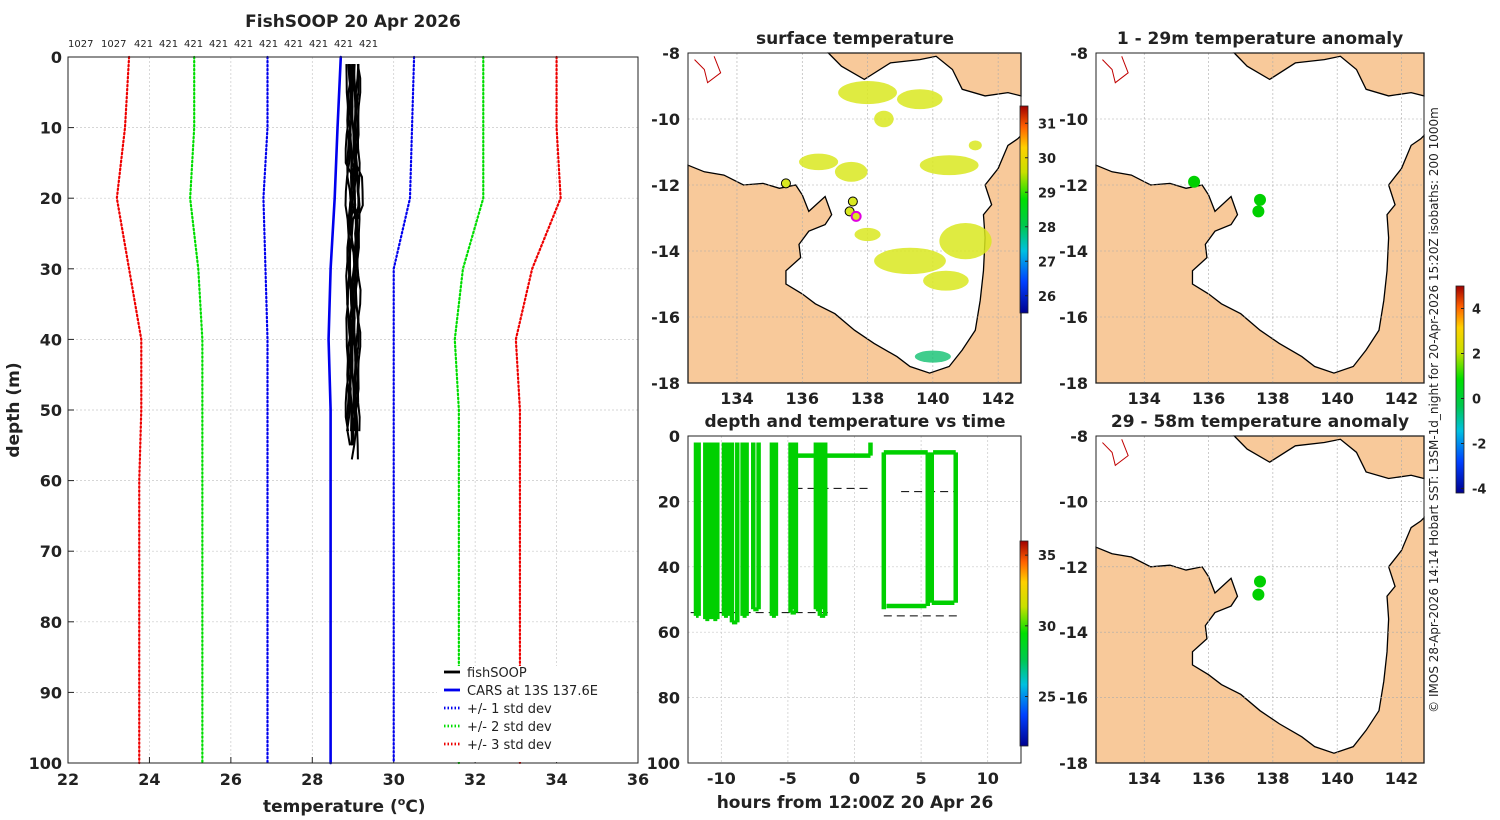 The image size is (1500, 820). I want to click on legend-box, so click(537, 714).